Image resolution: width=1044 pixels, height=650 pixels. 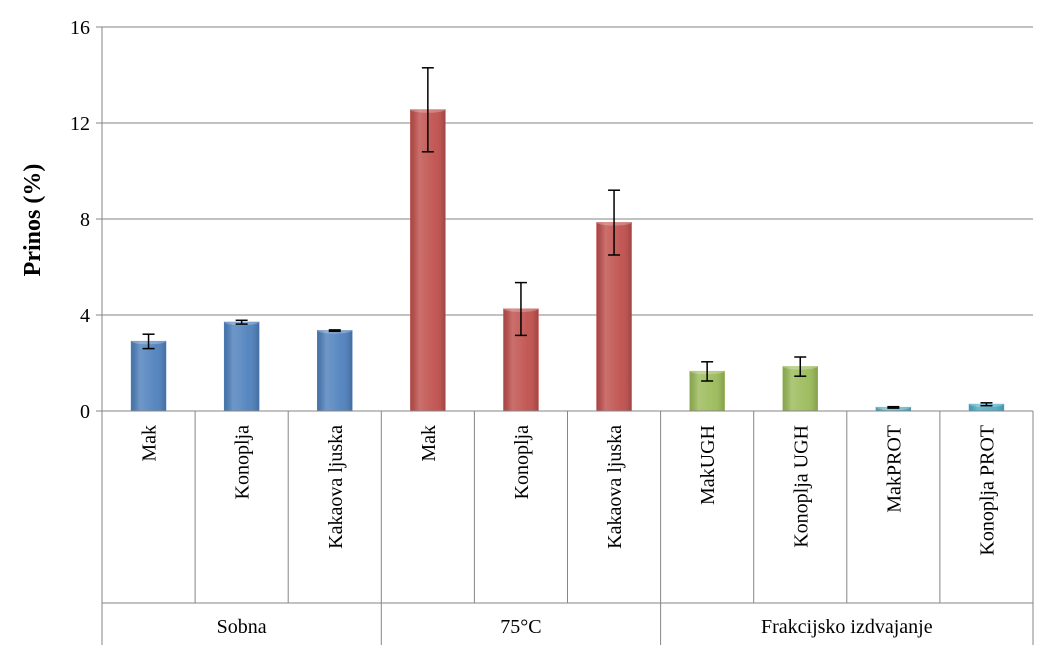 I want to click on y-tick-label: 12, so click(x=80, y=124).